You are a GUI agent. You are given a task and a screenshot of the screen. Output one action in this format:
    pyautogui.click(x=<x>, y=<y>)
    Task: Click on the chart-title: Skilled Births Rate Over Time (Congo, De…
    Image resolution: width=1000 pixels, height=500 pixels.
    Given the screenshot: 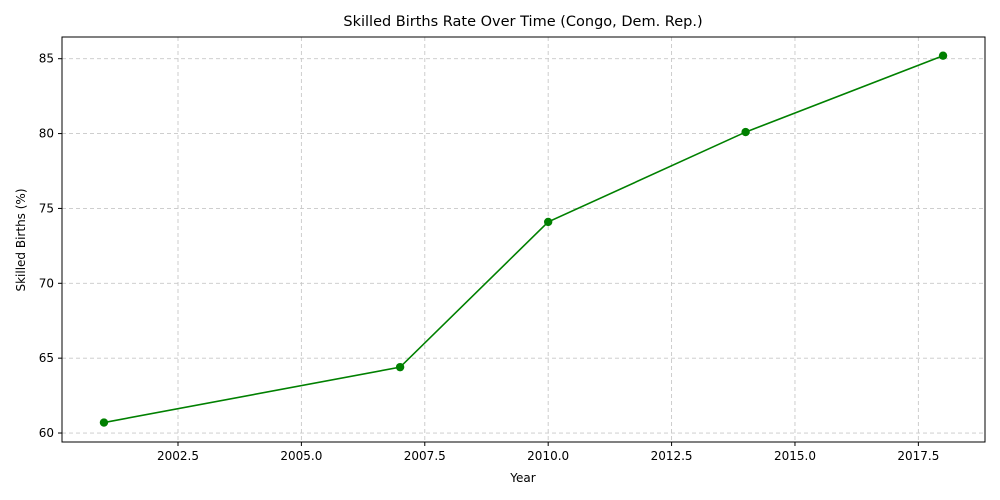 What is the action you would take?
    pyautogui.click(x=522, y=22)
    